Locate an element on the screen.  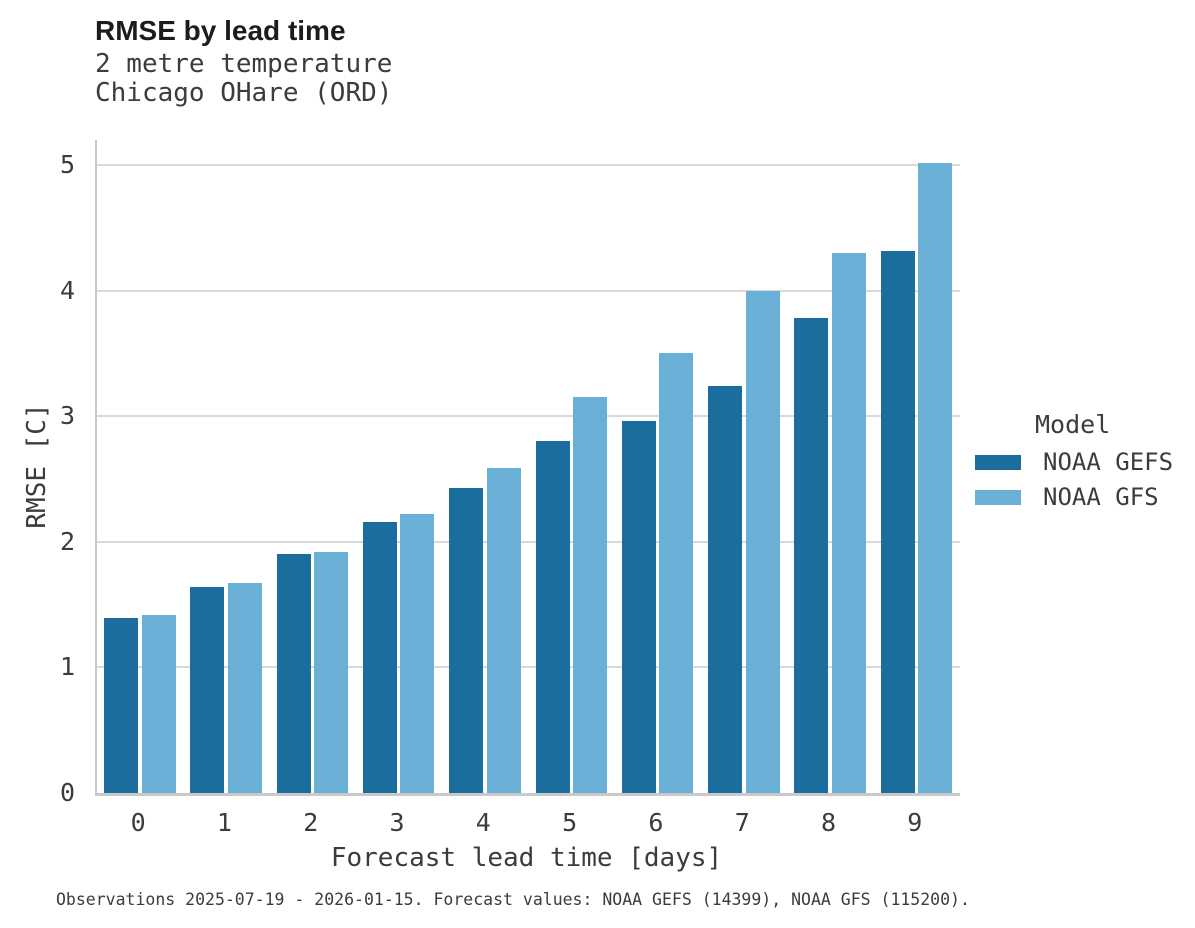
x-tick-label-9: 9 is located at coordinates (915, 822).